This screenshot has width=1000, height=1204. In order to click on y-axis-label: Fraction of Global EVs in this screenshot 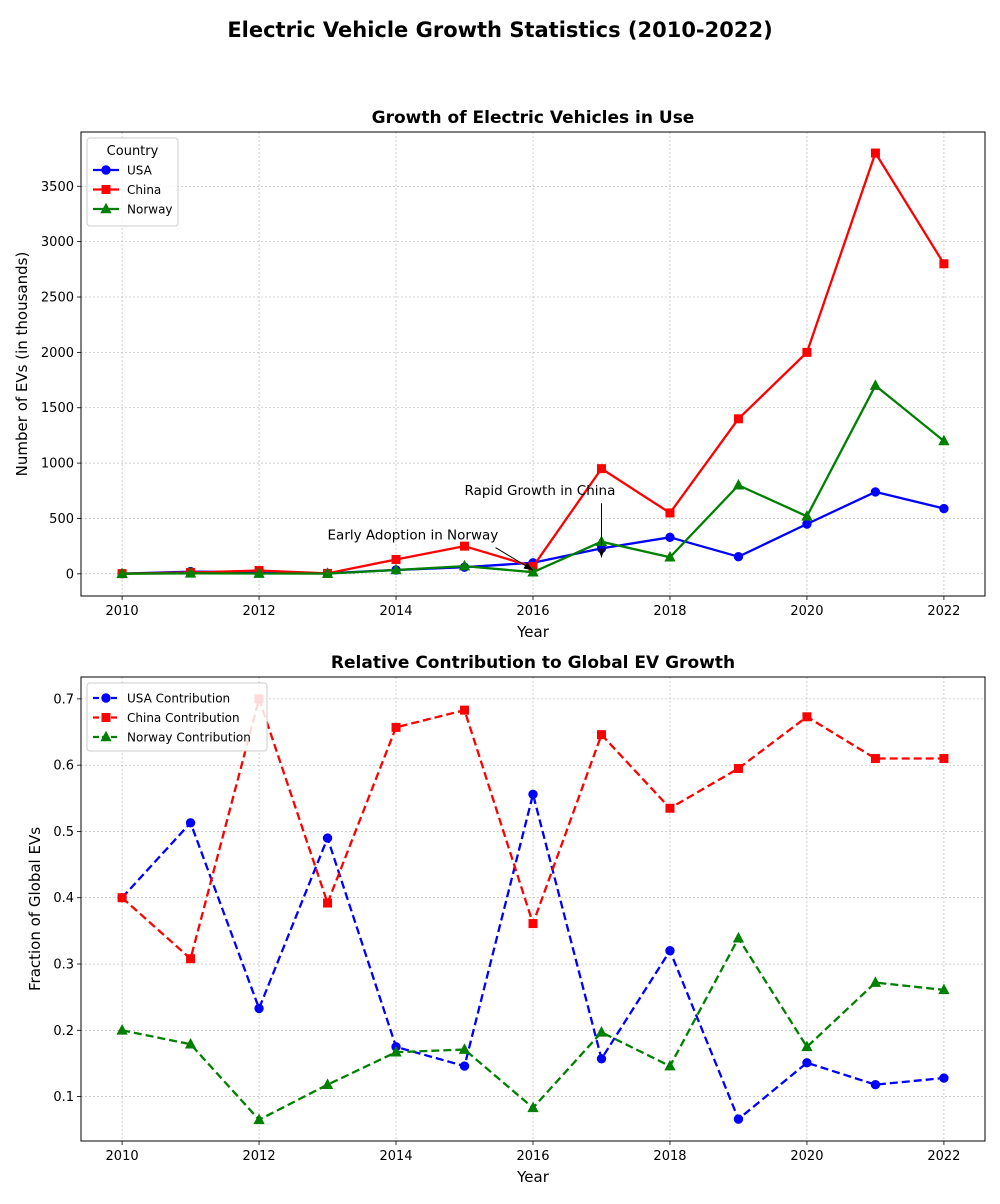, I will do `click(35, 909)`.